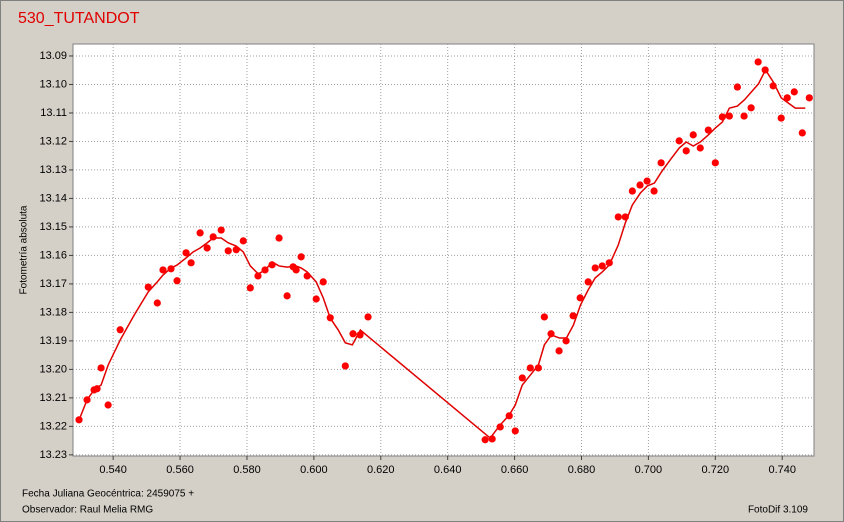 This screenshot has height=522, width=844. Describe the element at coordinates (53, 113) in the screenshot. I see `y-tick-label: 13.11` at that location.